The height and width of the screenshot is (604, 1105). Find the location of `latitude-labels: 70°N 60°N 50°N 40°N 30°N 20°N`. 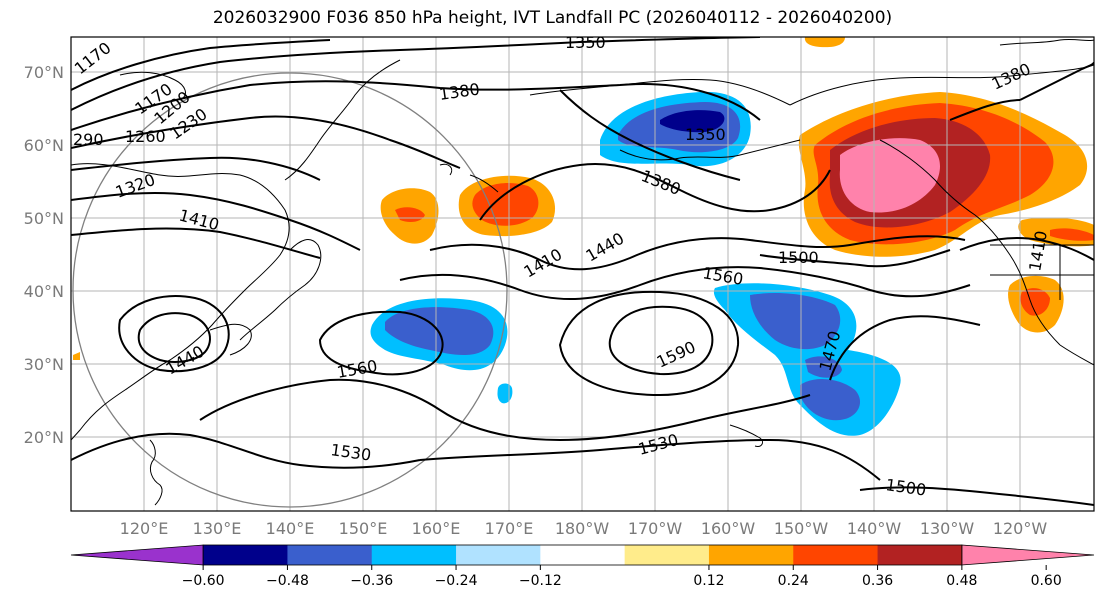

latitude-labels: 70°N 60°N 50°N 40°N 30°N 20°N is located at coordinates (44, 255).